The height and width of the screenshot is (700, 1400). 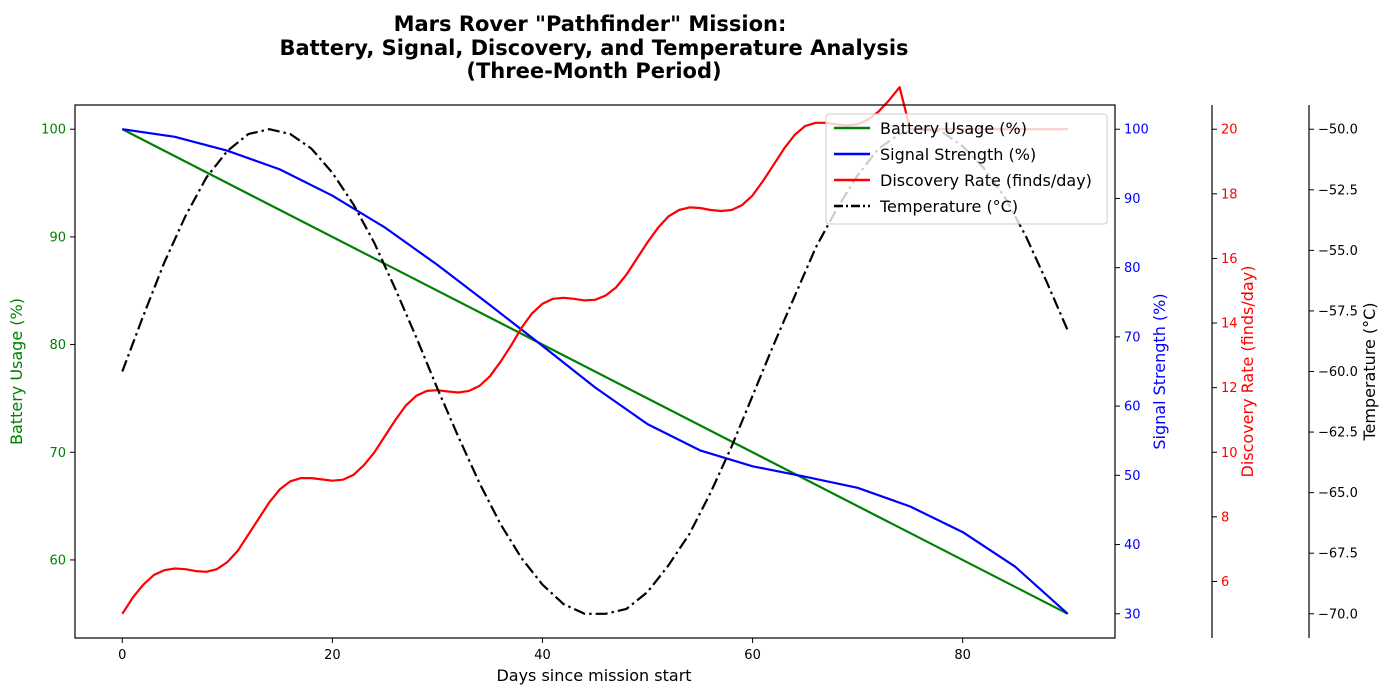 I want to click on battery-tick-label: 90, so click(x=57, y=237).